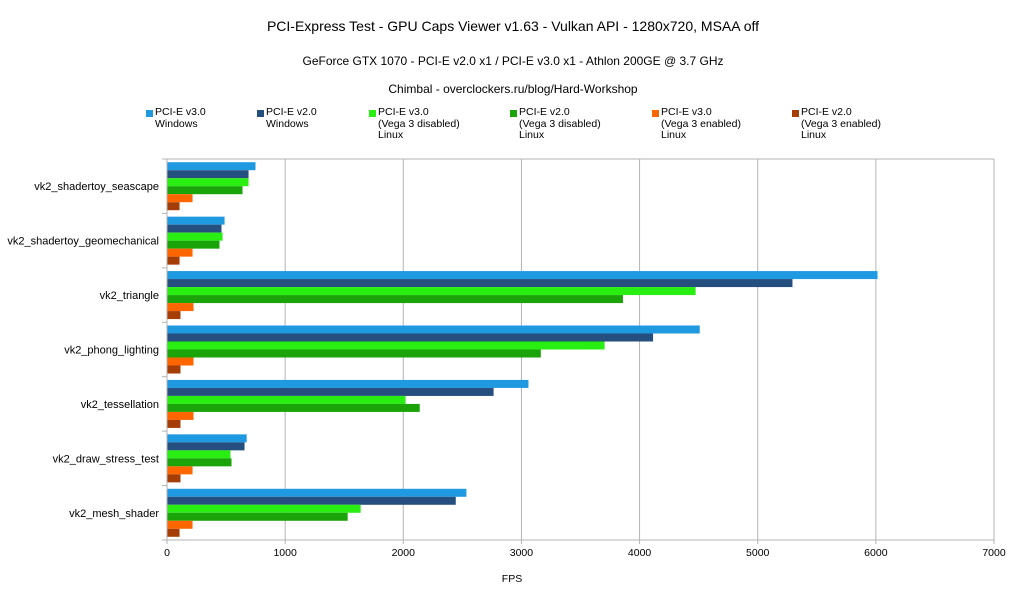 The height and width of the screenshot is (602, 1026). I want to click on legend-label: PCI-E v2.0 Windows, so click(291, 118).